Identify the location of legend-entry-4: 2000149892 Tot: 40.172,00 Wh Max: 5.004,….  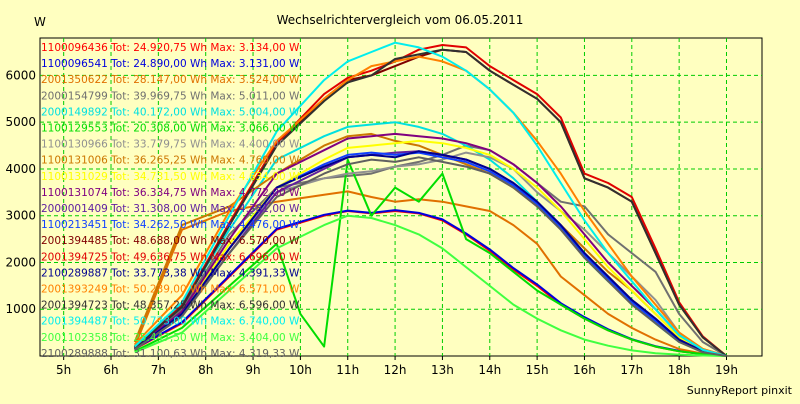
(170, 112).